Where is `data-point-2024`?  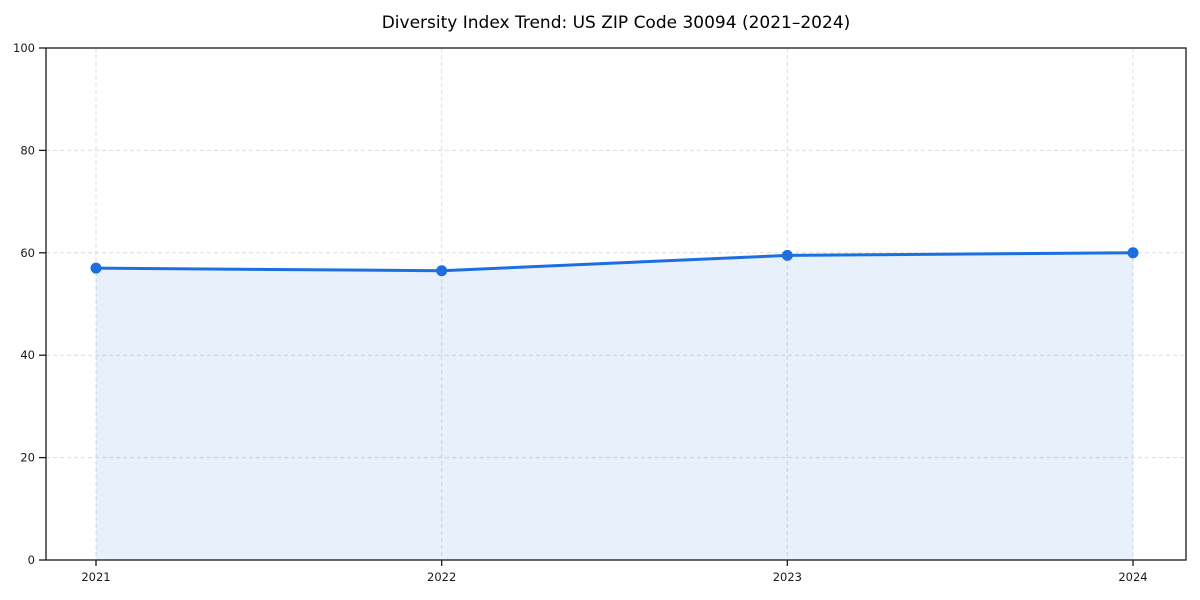 data-point-2024 is located at coordinates (1133, 253).